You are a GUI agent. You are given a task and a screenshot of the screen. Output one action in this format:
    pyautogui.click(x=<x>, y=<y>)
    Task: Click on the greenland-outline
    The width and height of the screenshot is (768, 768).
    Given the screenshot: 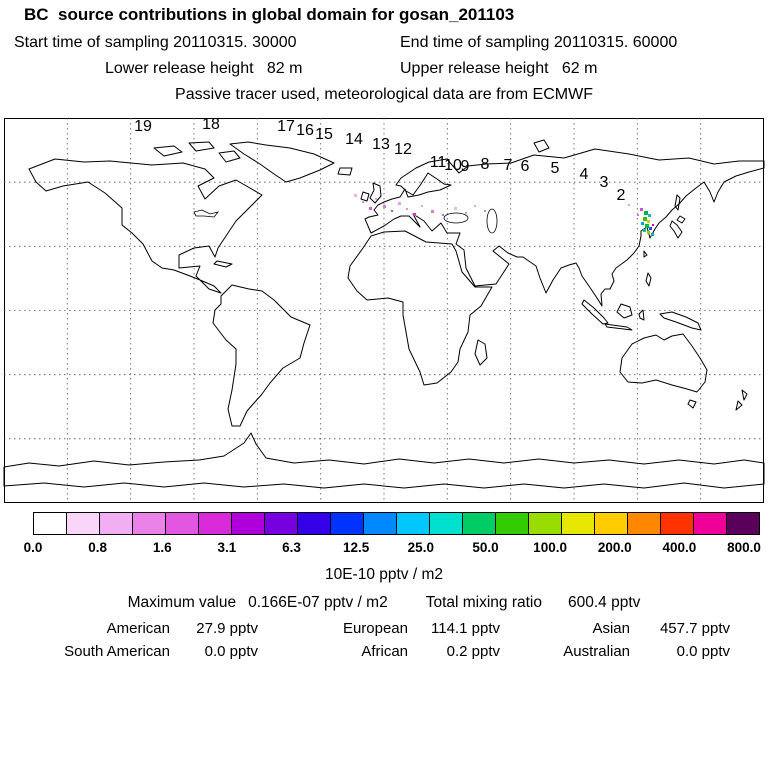 What is the action you would take?
    pyautogui.click(x=282, y=162)
    